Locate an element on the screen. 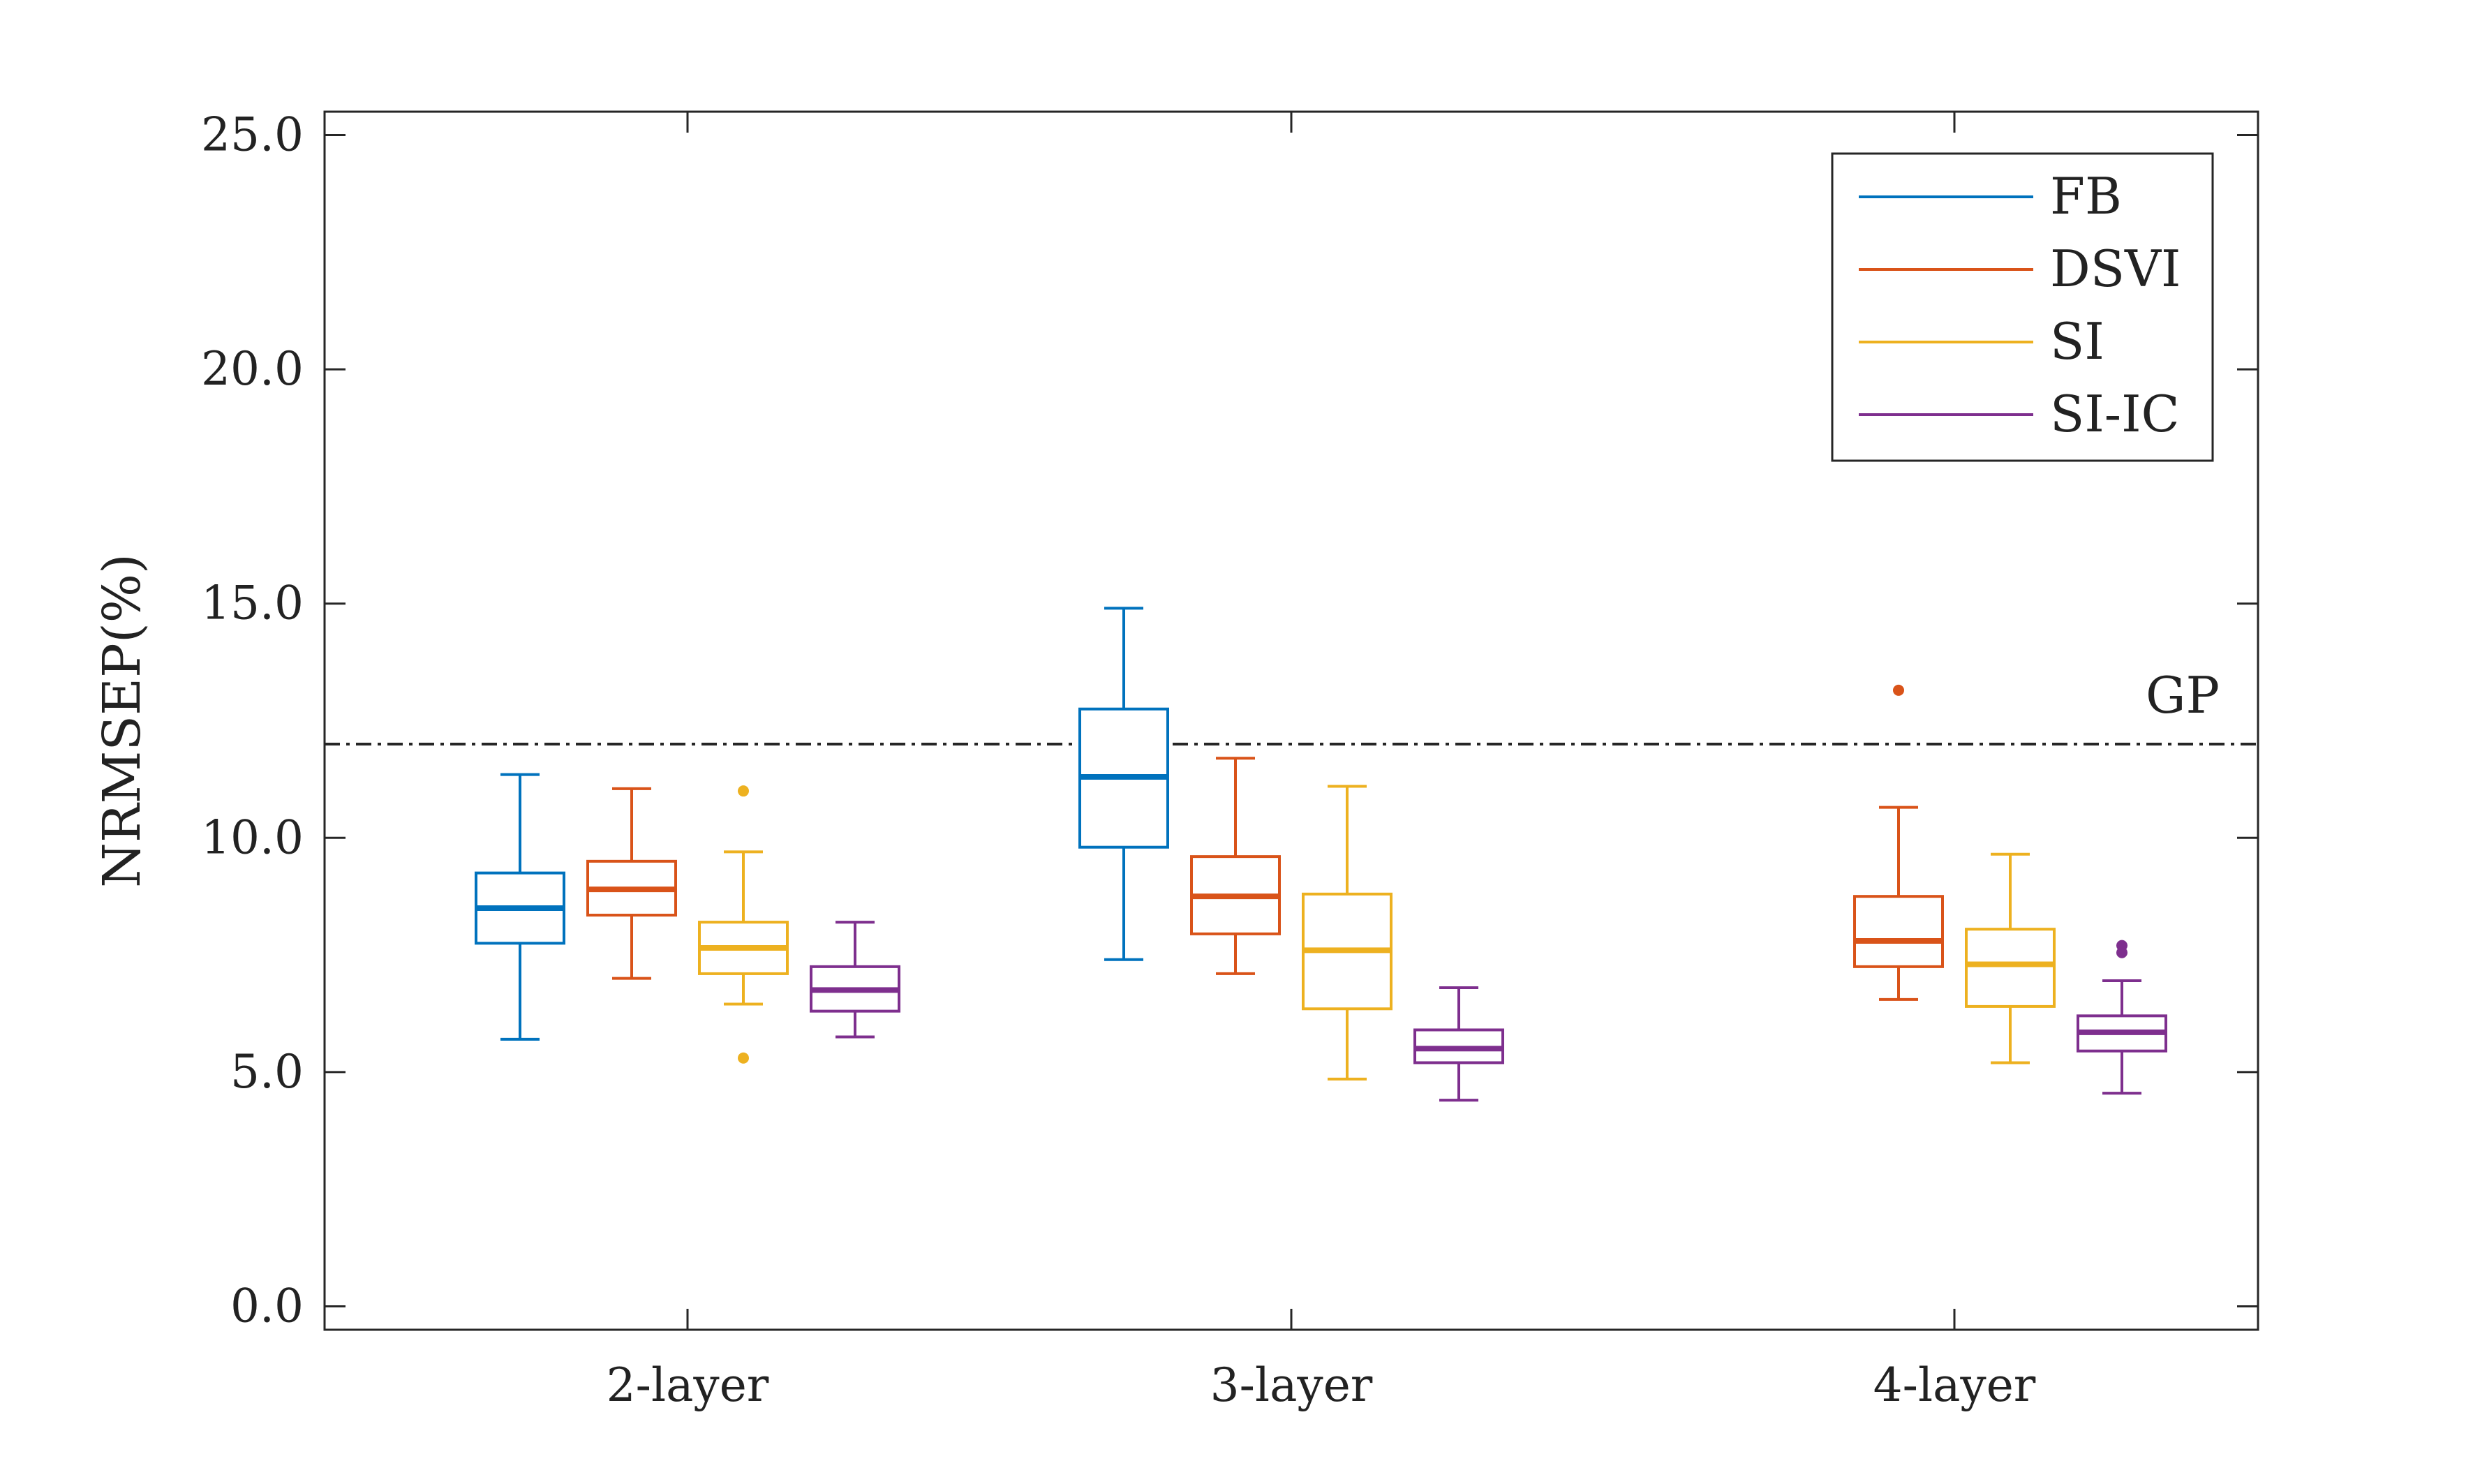 Image resolution: width=2473 pixels, height=1484 pixels. y-axis-title: NRMSEP(%) is located at coordinates (122, 721).